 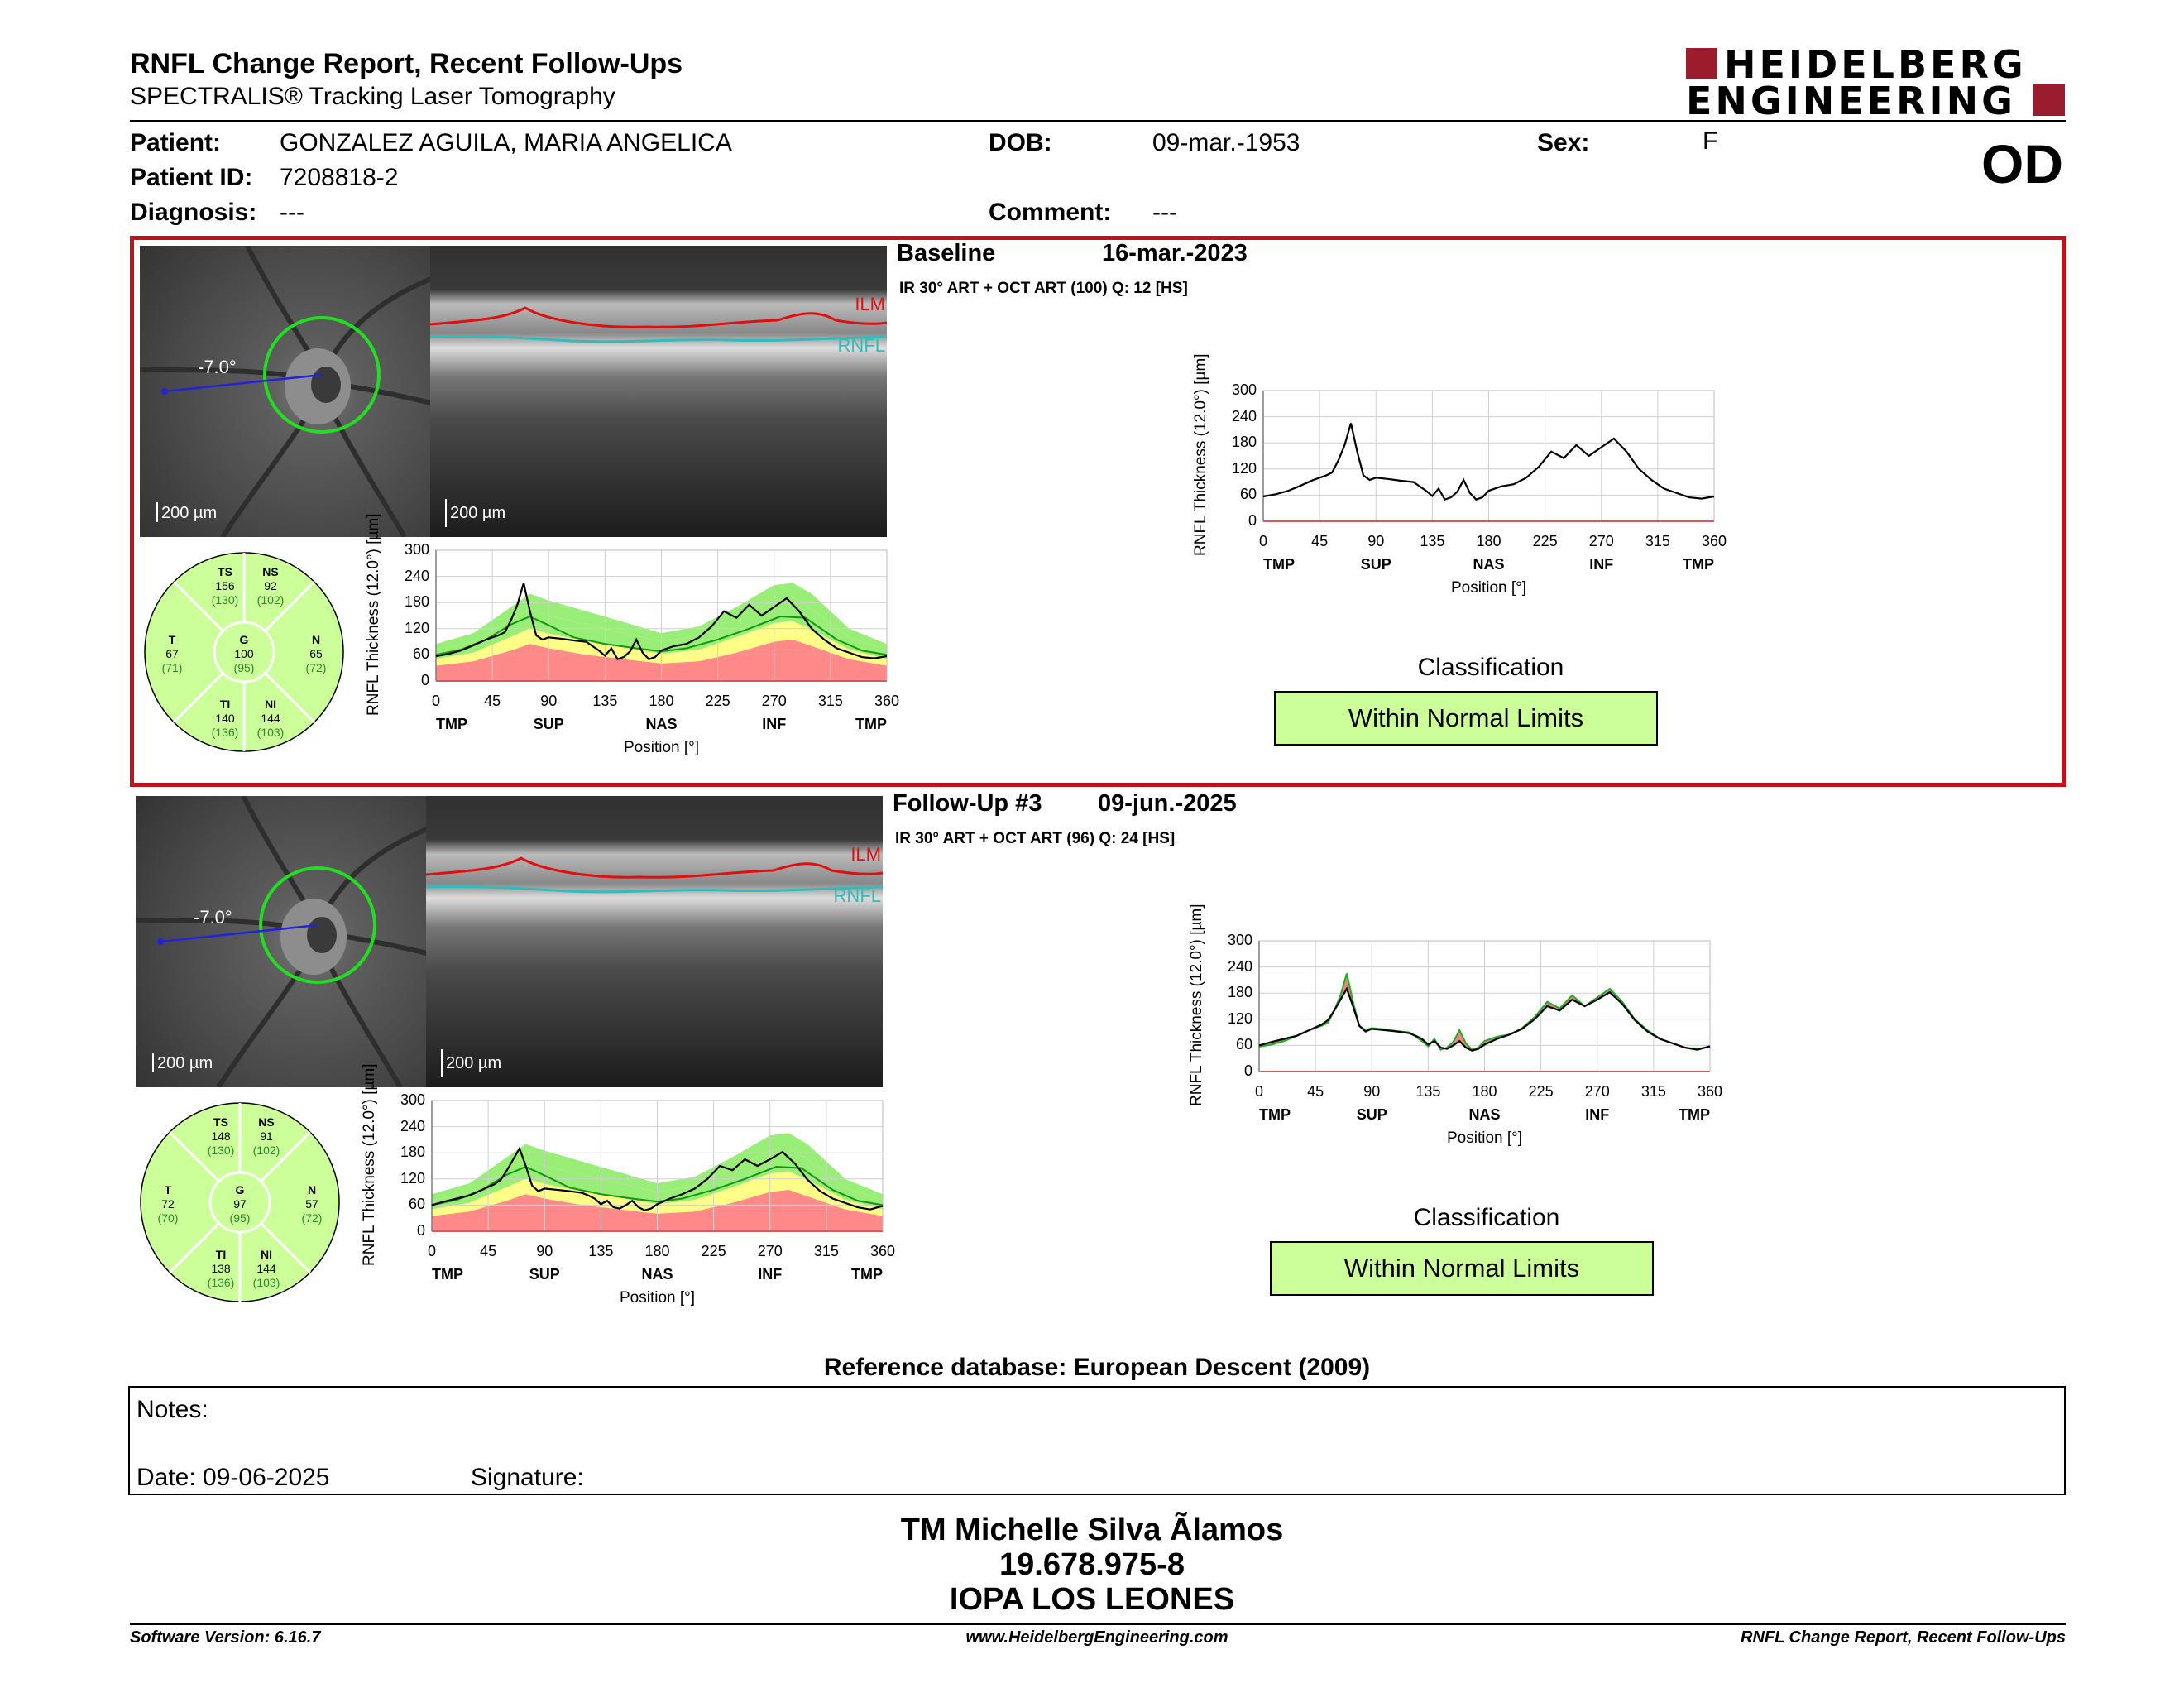 What do you see at coordinates (657, 1178) in the screenshot?
I see `followup-small-series-line` at bounding box center [657, 1178].